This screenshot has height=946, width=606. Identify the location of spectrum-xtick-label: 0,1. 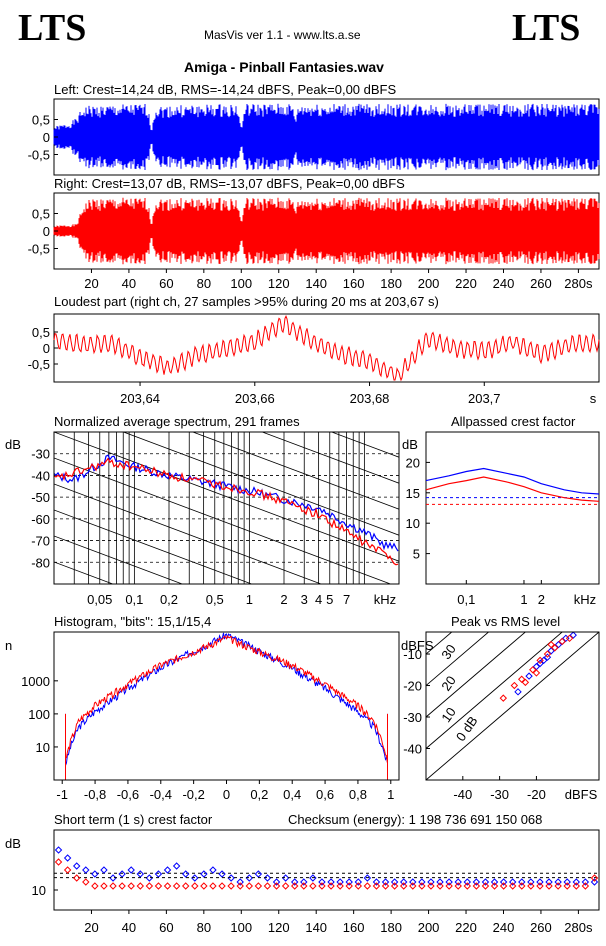
(134, 599).